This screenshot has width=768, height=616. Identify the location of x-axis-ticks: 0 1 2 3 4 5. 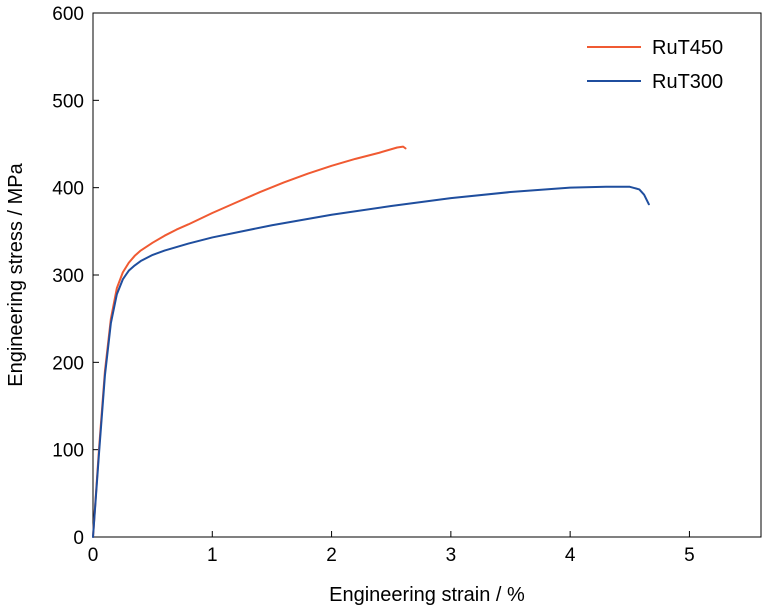
(391, 548).